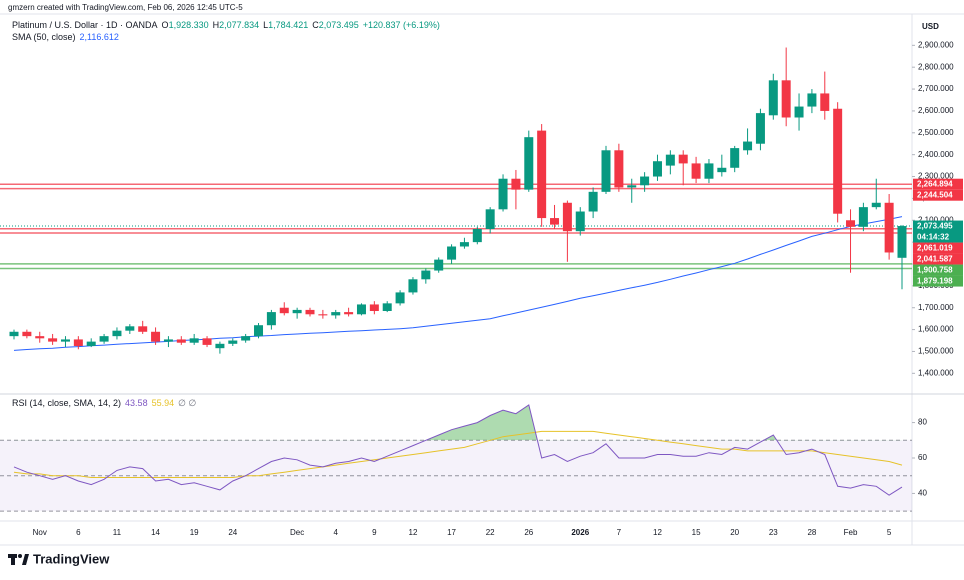 Image resolution: width=964 pixels, height=580 pixels. Describe the element at coordinates (935, 269) in the screenshot. I see `price-label: 1,900.758` at that location.